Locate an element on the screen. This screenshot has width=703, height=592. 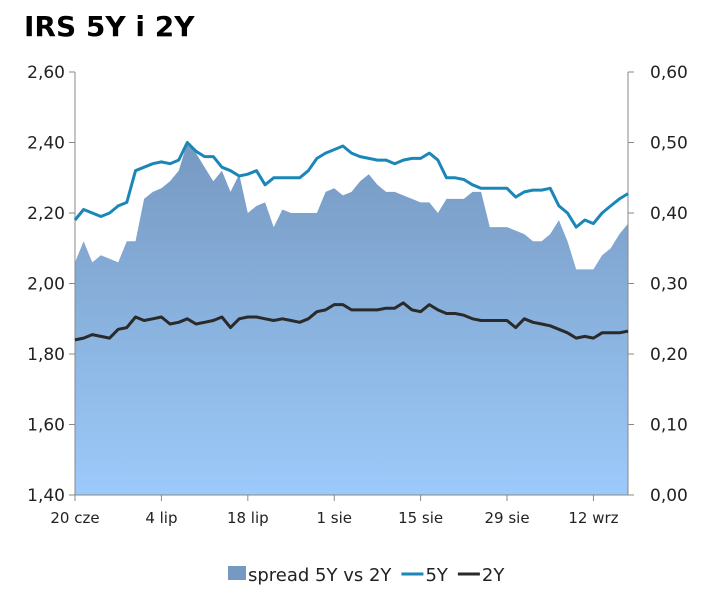
x-tick-label: 20 cze is located at coordinates (74, 518).